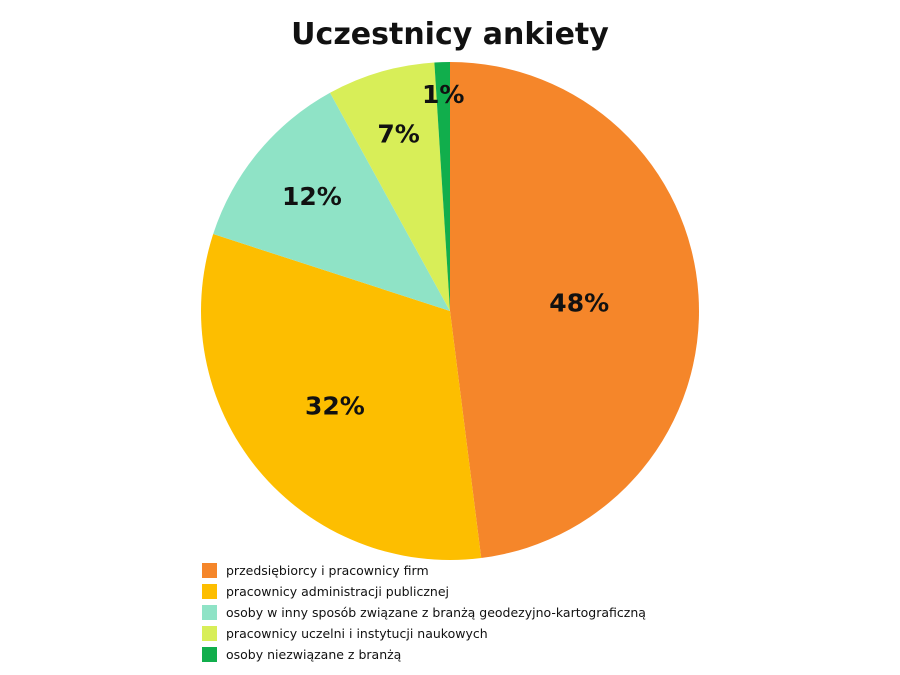 This screenshot has width=900, height=675. I want to click on chart-title: Uczestnicy ankiety, so click(450, 34).